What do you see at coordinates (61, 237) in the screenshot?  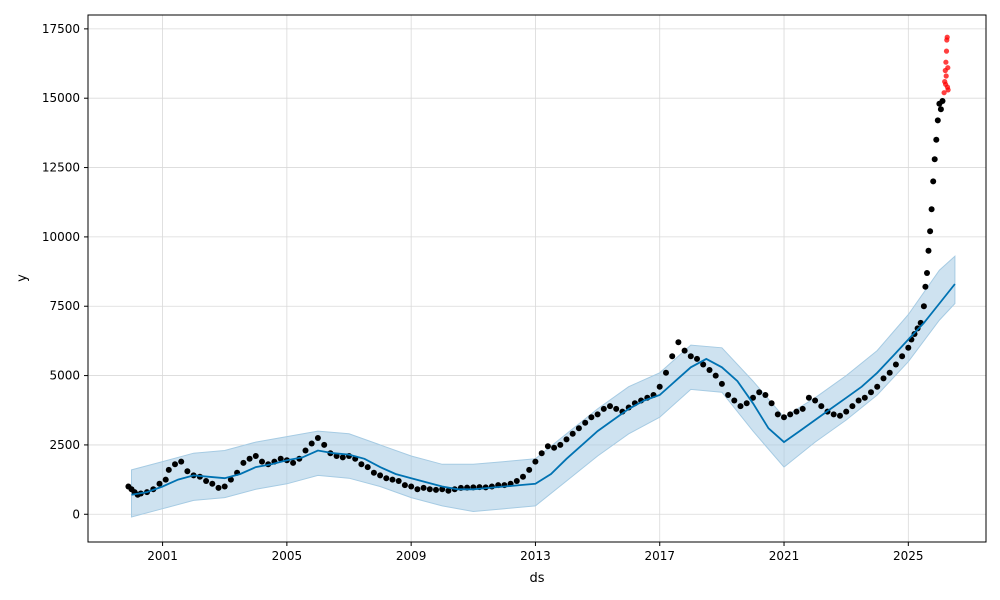 I see `y-tick-label: 10000` at bounding box center [61, 237].